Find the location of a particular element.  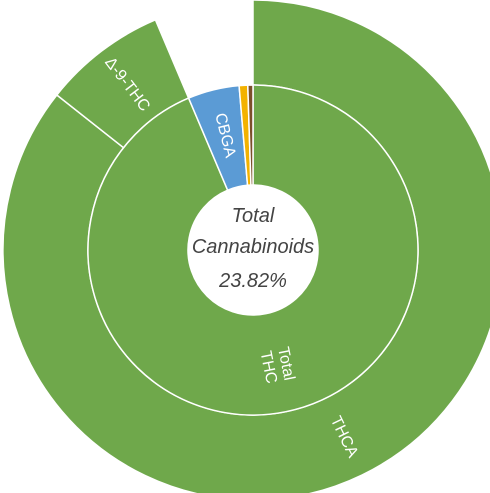

inner-total-thc-label: TotalTHC is located at coordinates (276, 366).